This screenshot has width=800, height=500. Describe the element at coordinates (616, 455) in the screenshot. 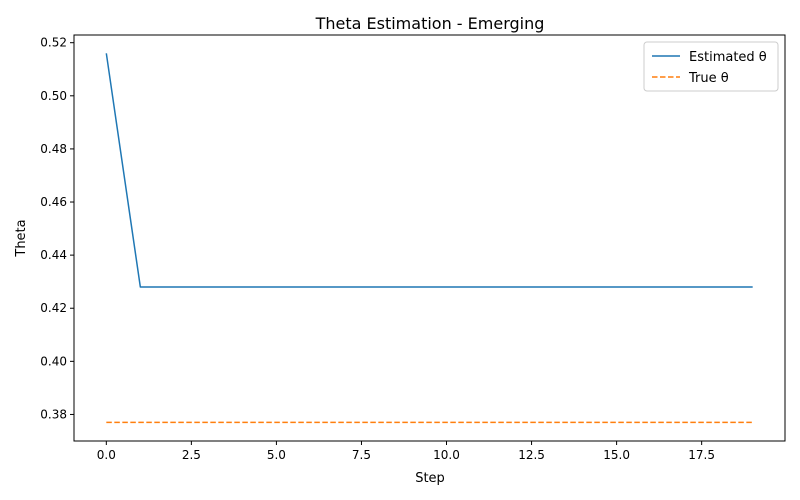

I see `x-tick-label: 15.0` at that location.